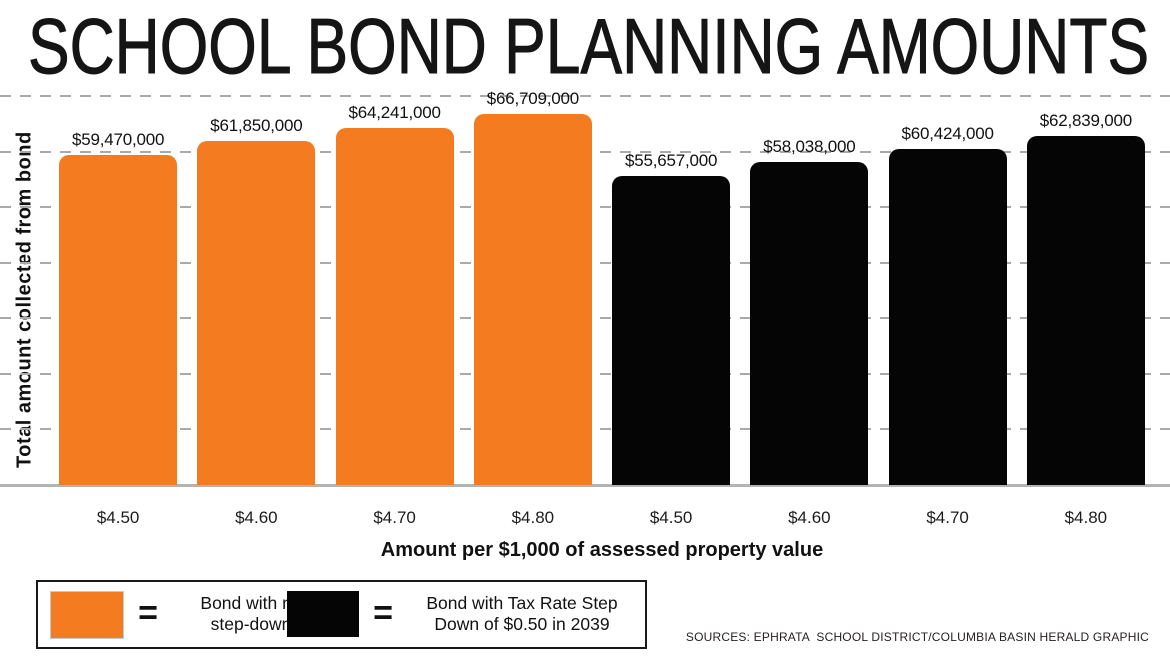  Describe the element at coordinates (256, 125) in the screenshot. I see `bar-value-label: $61,850,000` at that location.